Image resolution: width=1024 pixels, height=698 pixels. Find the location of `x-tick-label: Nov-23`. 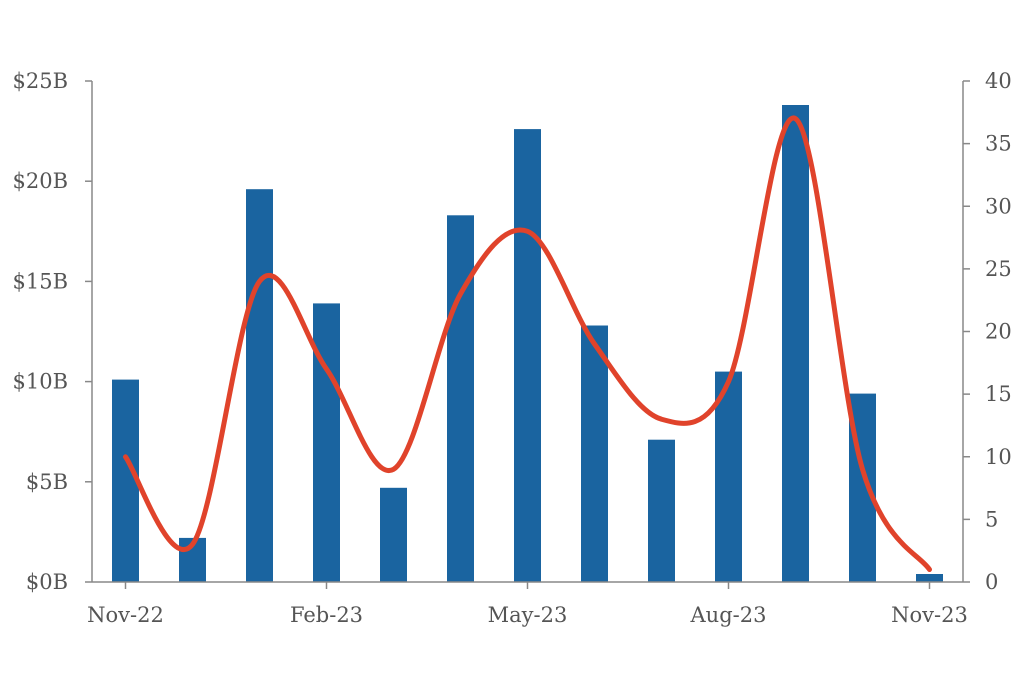

x-tick-label: Nov-23 is located at coordinates (929, 615).